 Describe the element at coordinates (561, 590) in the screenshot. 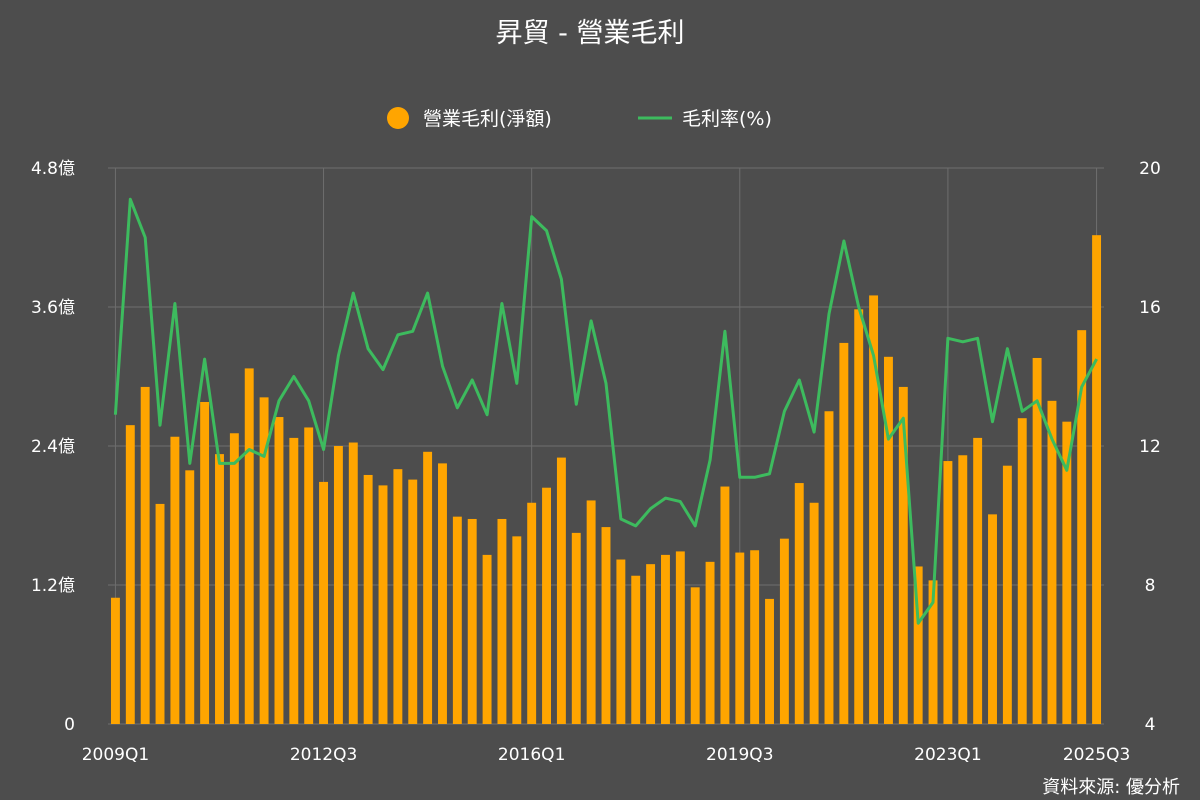

I see `bar-2016Q3` at that location.